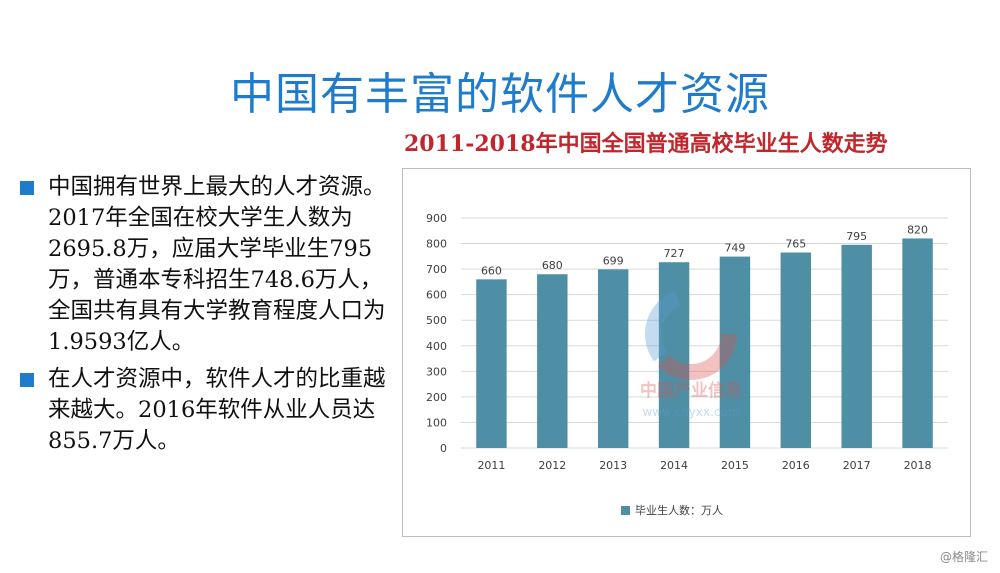 The image size is (1000, 573). I want to click on watermark-text: 中国产业信息, so click(691, 390).